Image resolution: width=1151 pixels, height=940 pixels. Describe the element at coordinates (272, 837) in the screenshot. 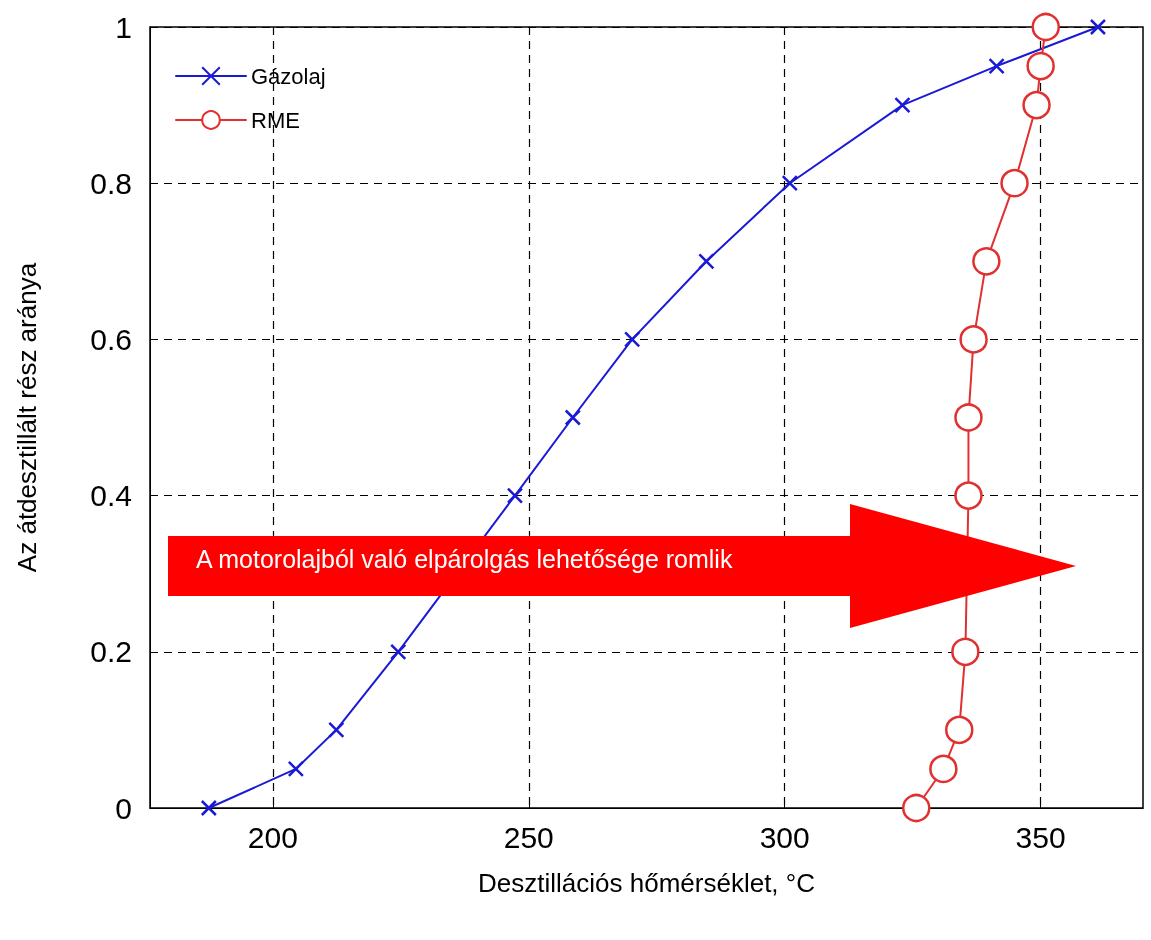

I see `x-tick-label: 200` at that location.